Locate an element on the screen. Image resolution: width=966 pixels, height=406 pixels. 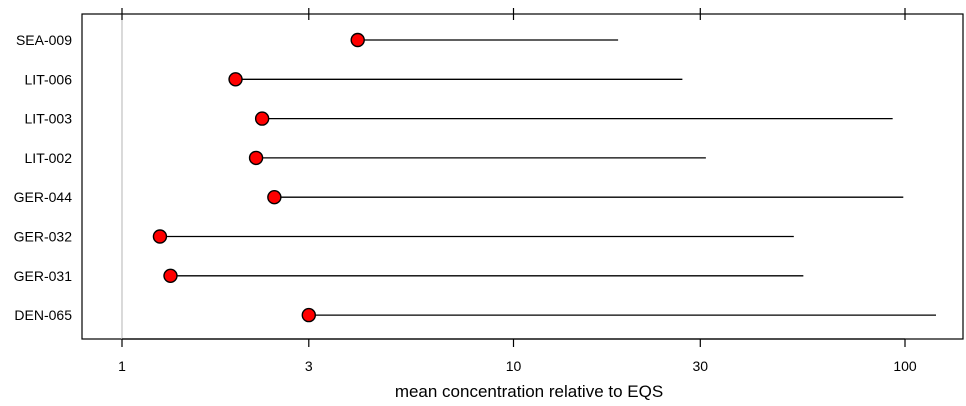
station-label: LIT-002 is located at coordinates (49, 158).